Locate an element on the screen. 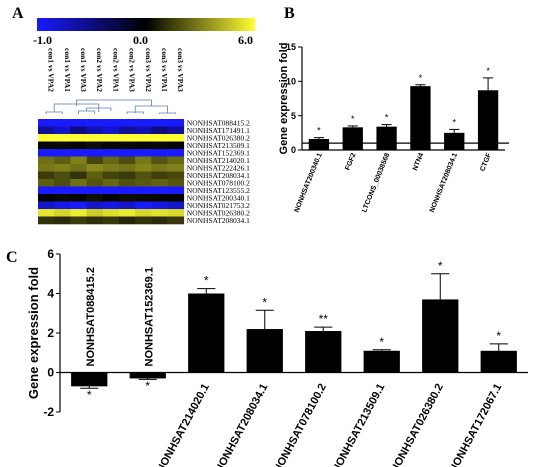 This screenshot has width=550, height=467. category-label: NTN4 is located at coordinates (418, 162).